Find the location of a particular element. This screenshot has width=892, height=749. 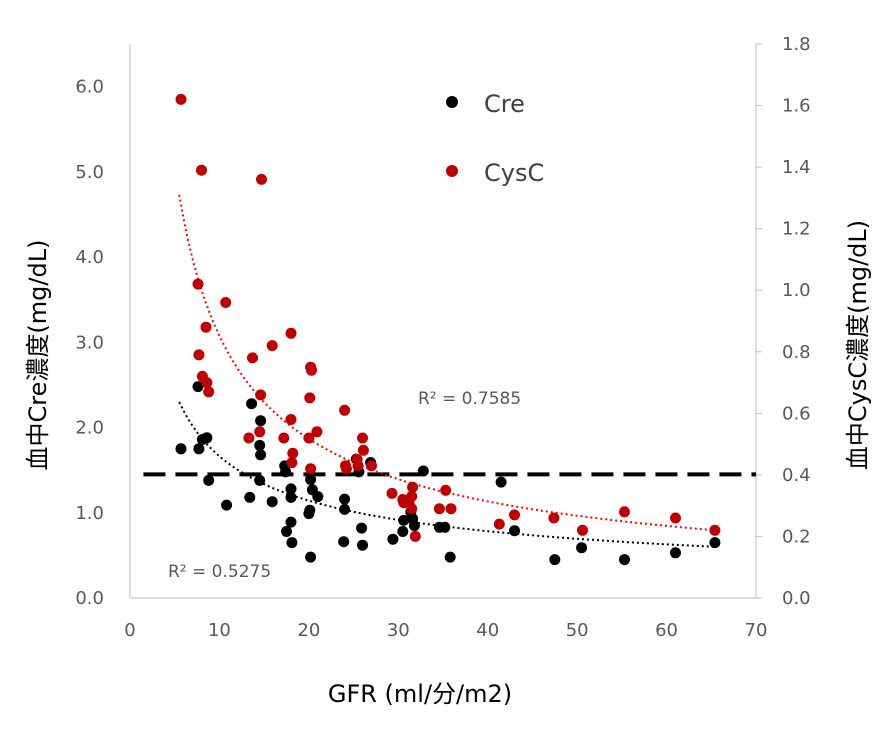

y-right-tick-label: 1.4 is located at coordinates (796, 167).